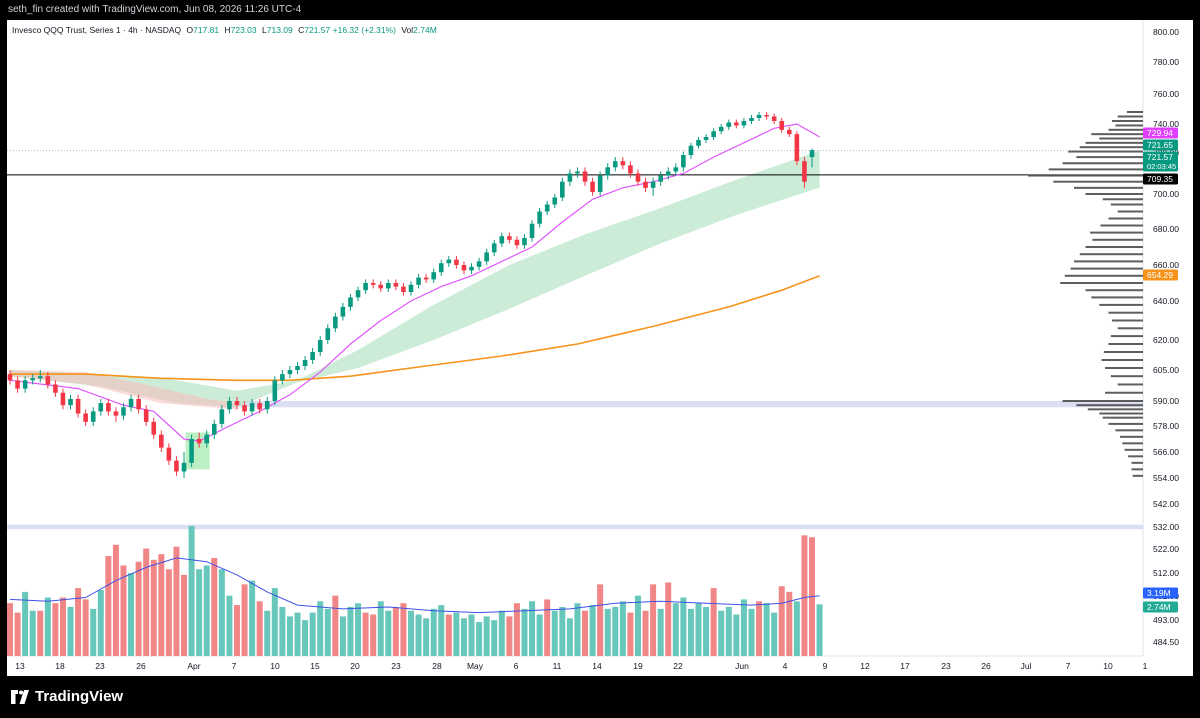  Describe the element at coordinates (1166, 504) in the screenshot. I see `price-tick-label: 542.00` at that location.